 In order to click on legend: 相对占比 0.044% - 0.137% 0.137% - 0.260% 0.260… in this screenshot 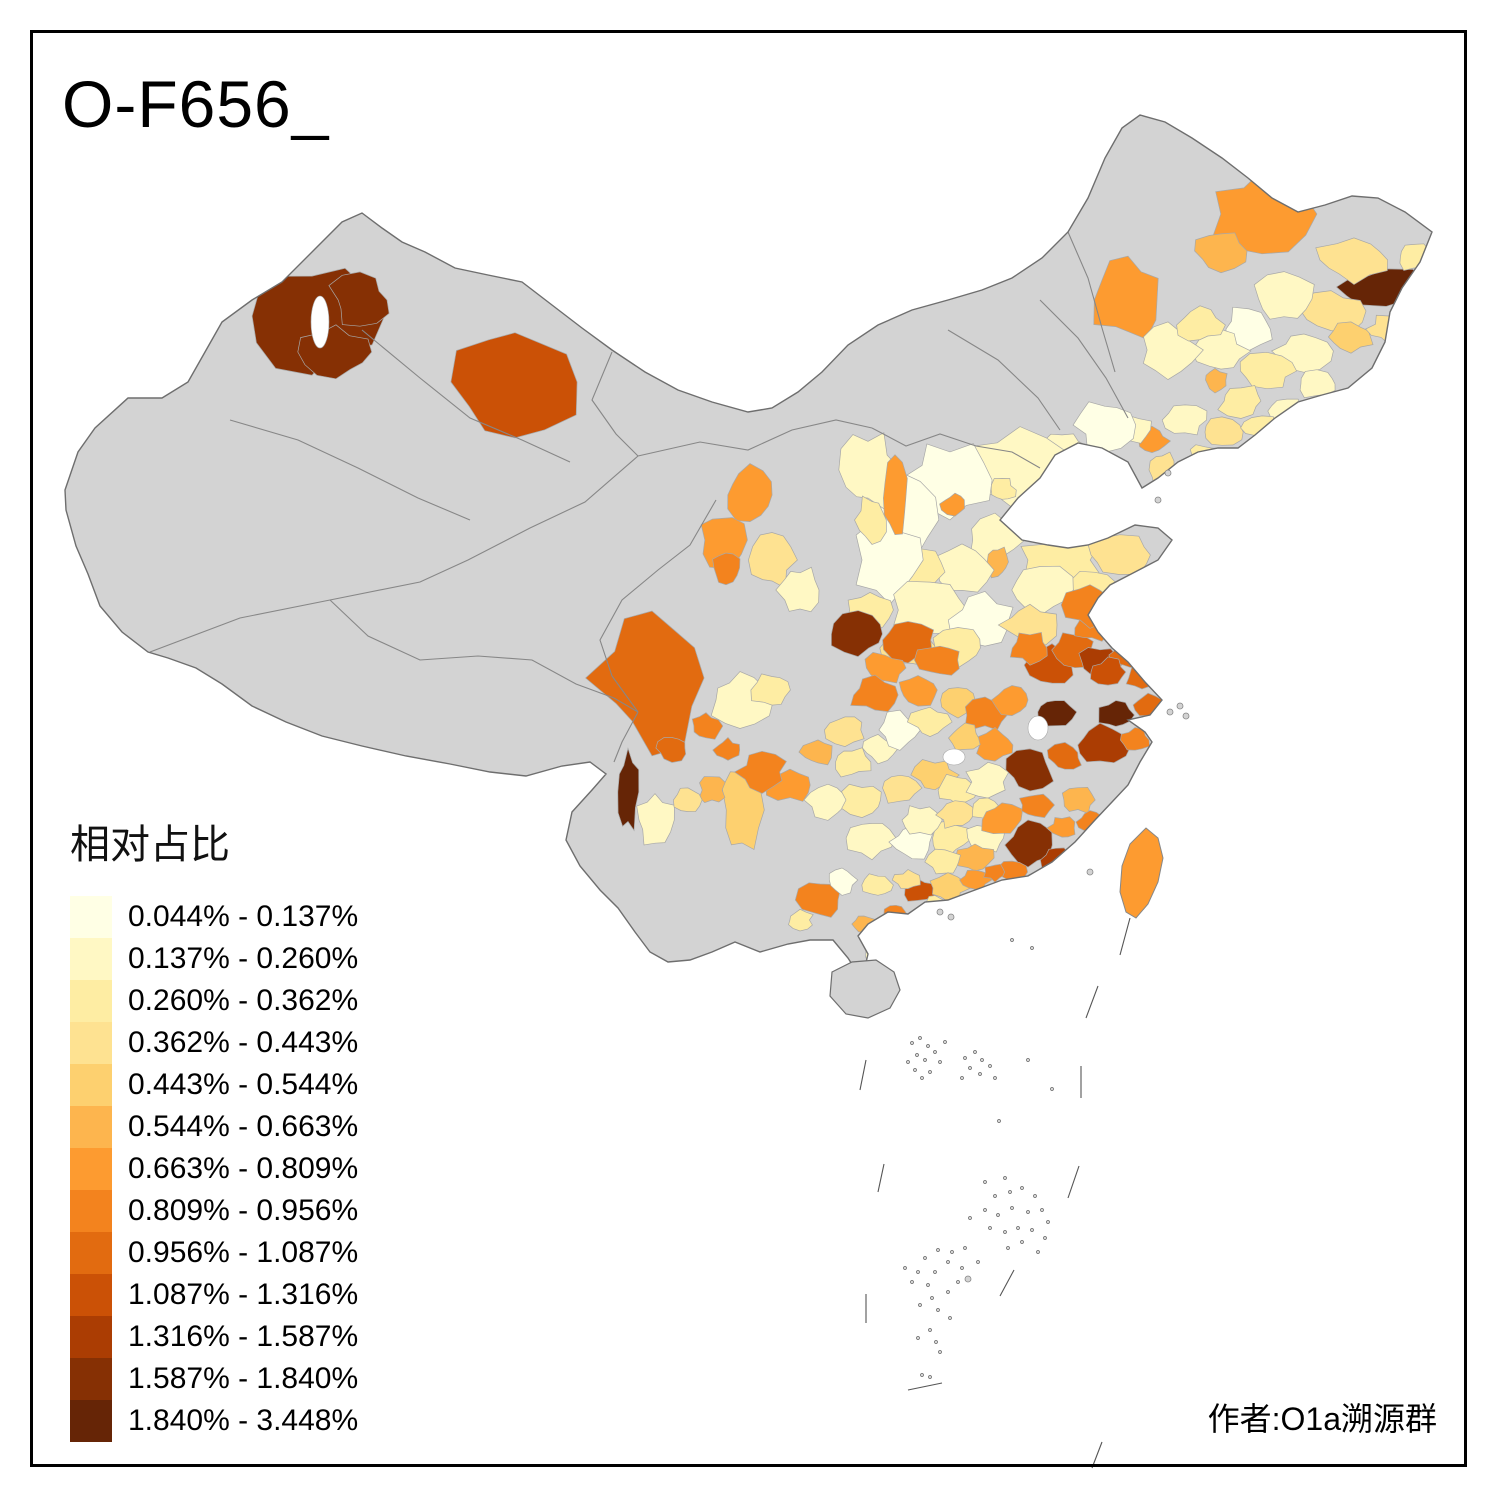, I will do `click(214, 1127)`.